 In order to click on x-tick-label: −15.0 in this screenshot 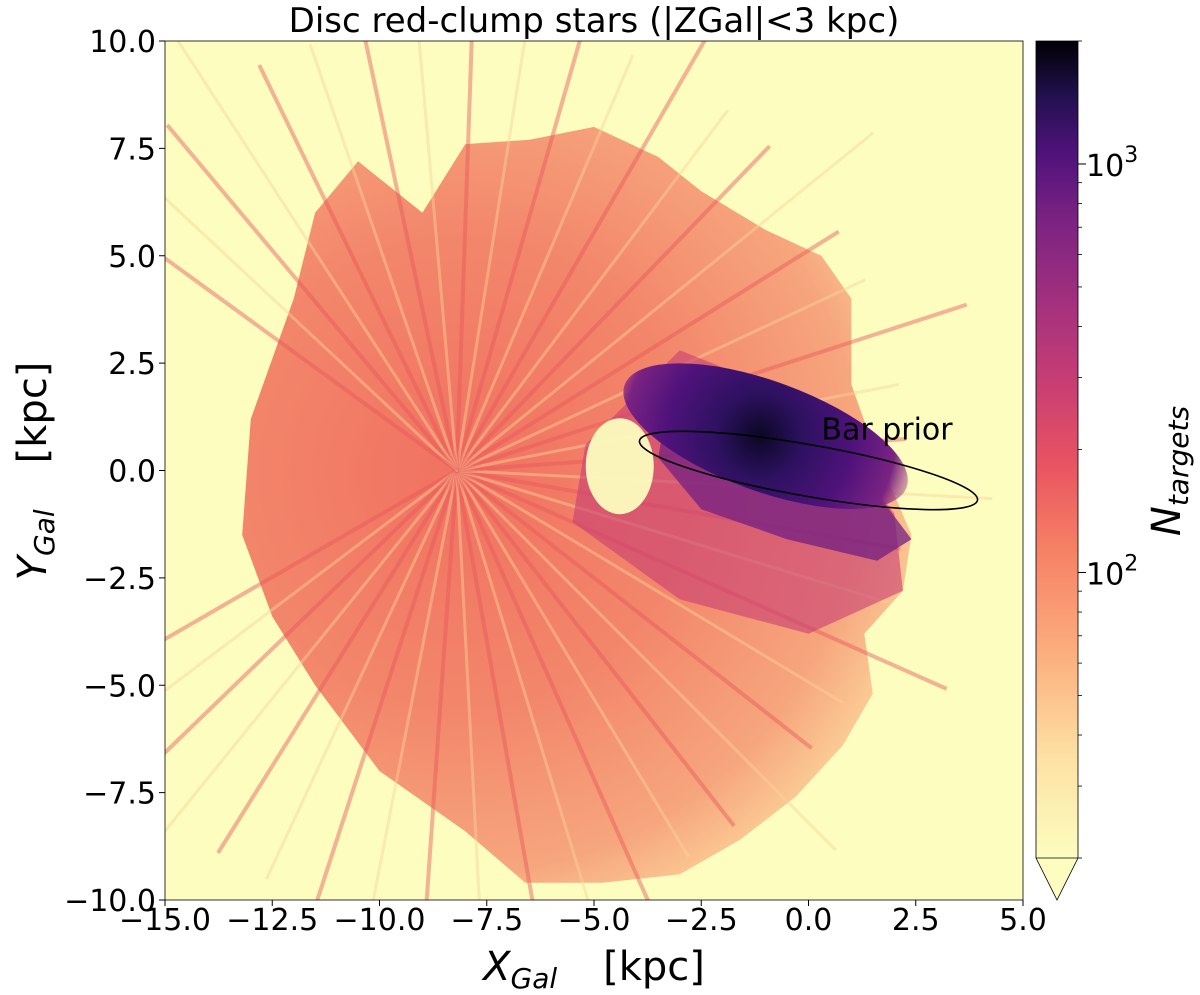, I will do `click(165, 920)`.